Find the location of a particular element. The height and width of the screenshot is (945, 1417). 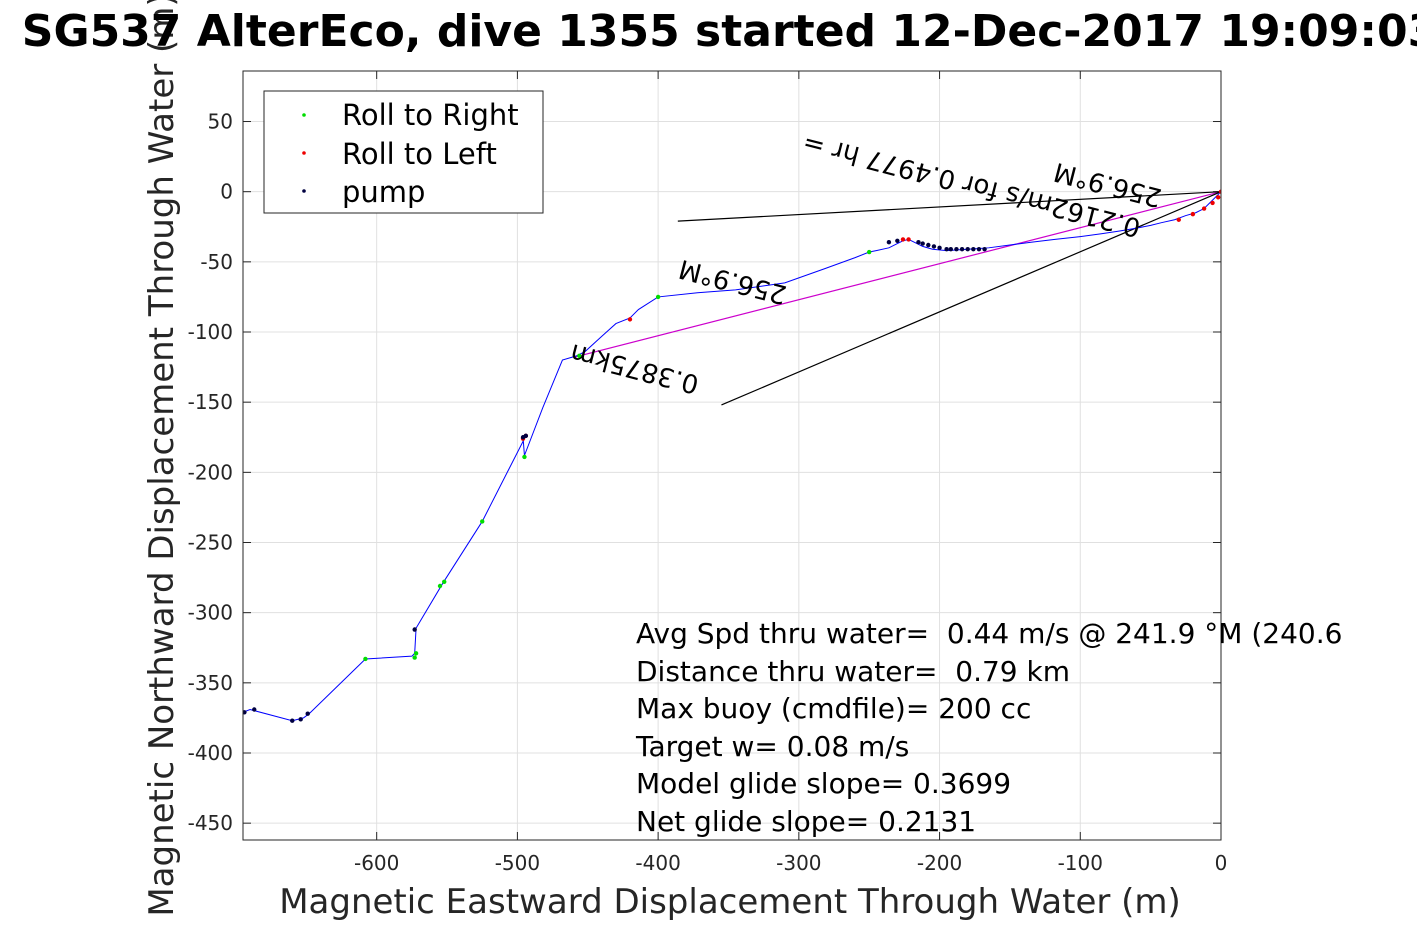

y-tick-label: -300 is located at coordinates (210, 613).